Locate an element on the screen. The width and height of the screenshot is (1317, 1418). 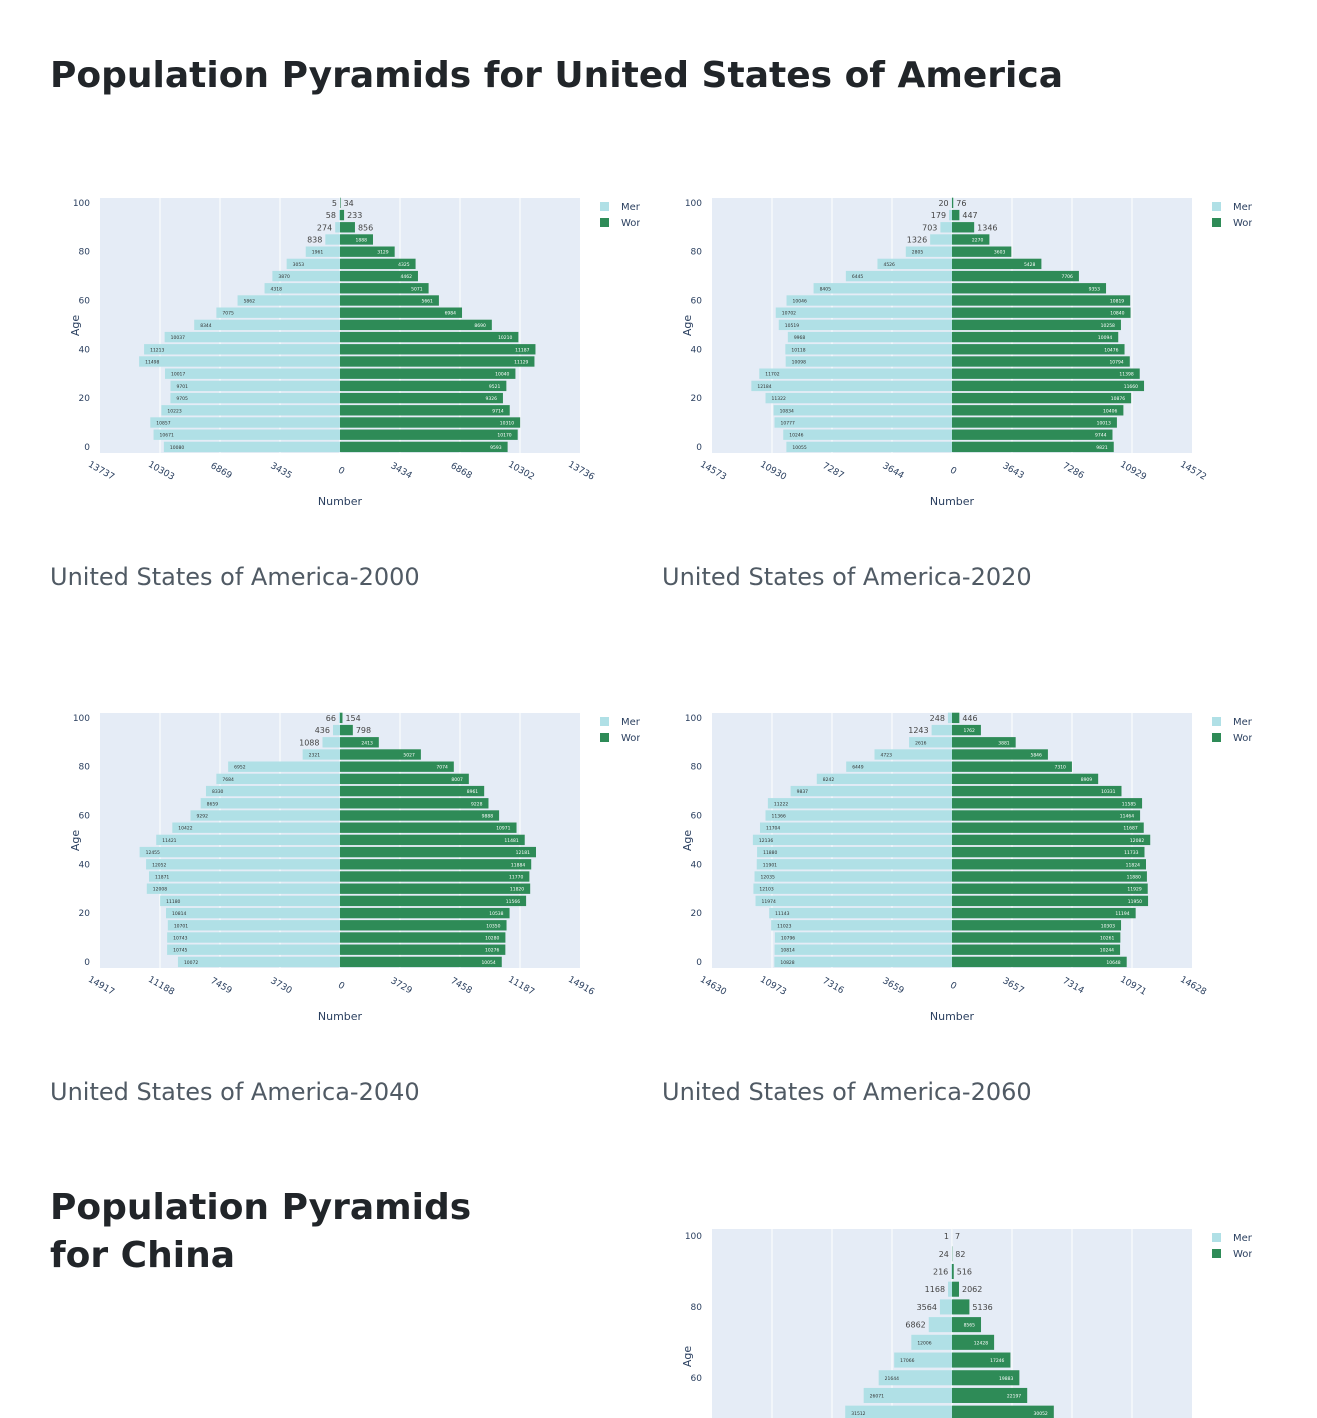
bar-label-men: 12455 is located at coordinates (153, 853).